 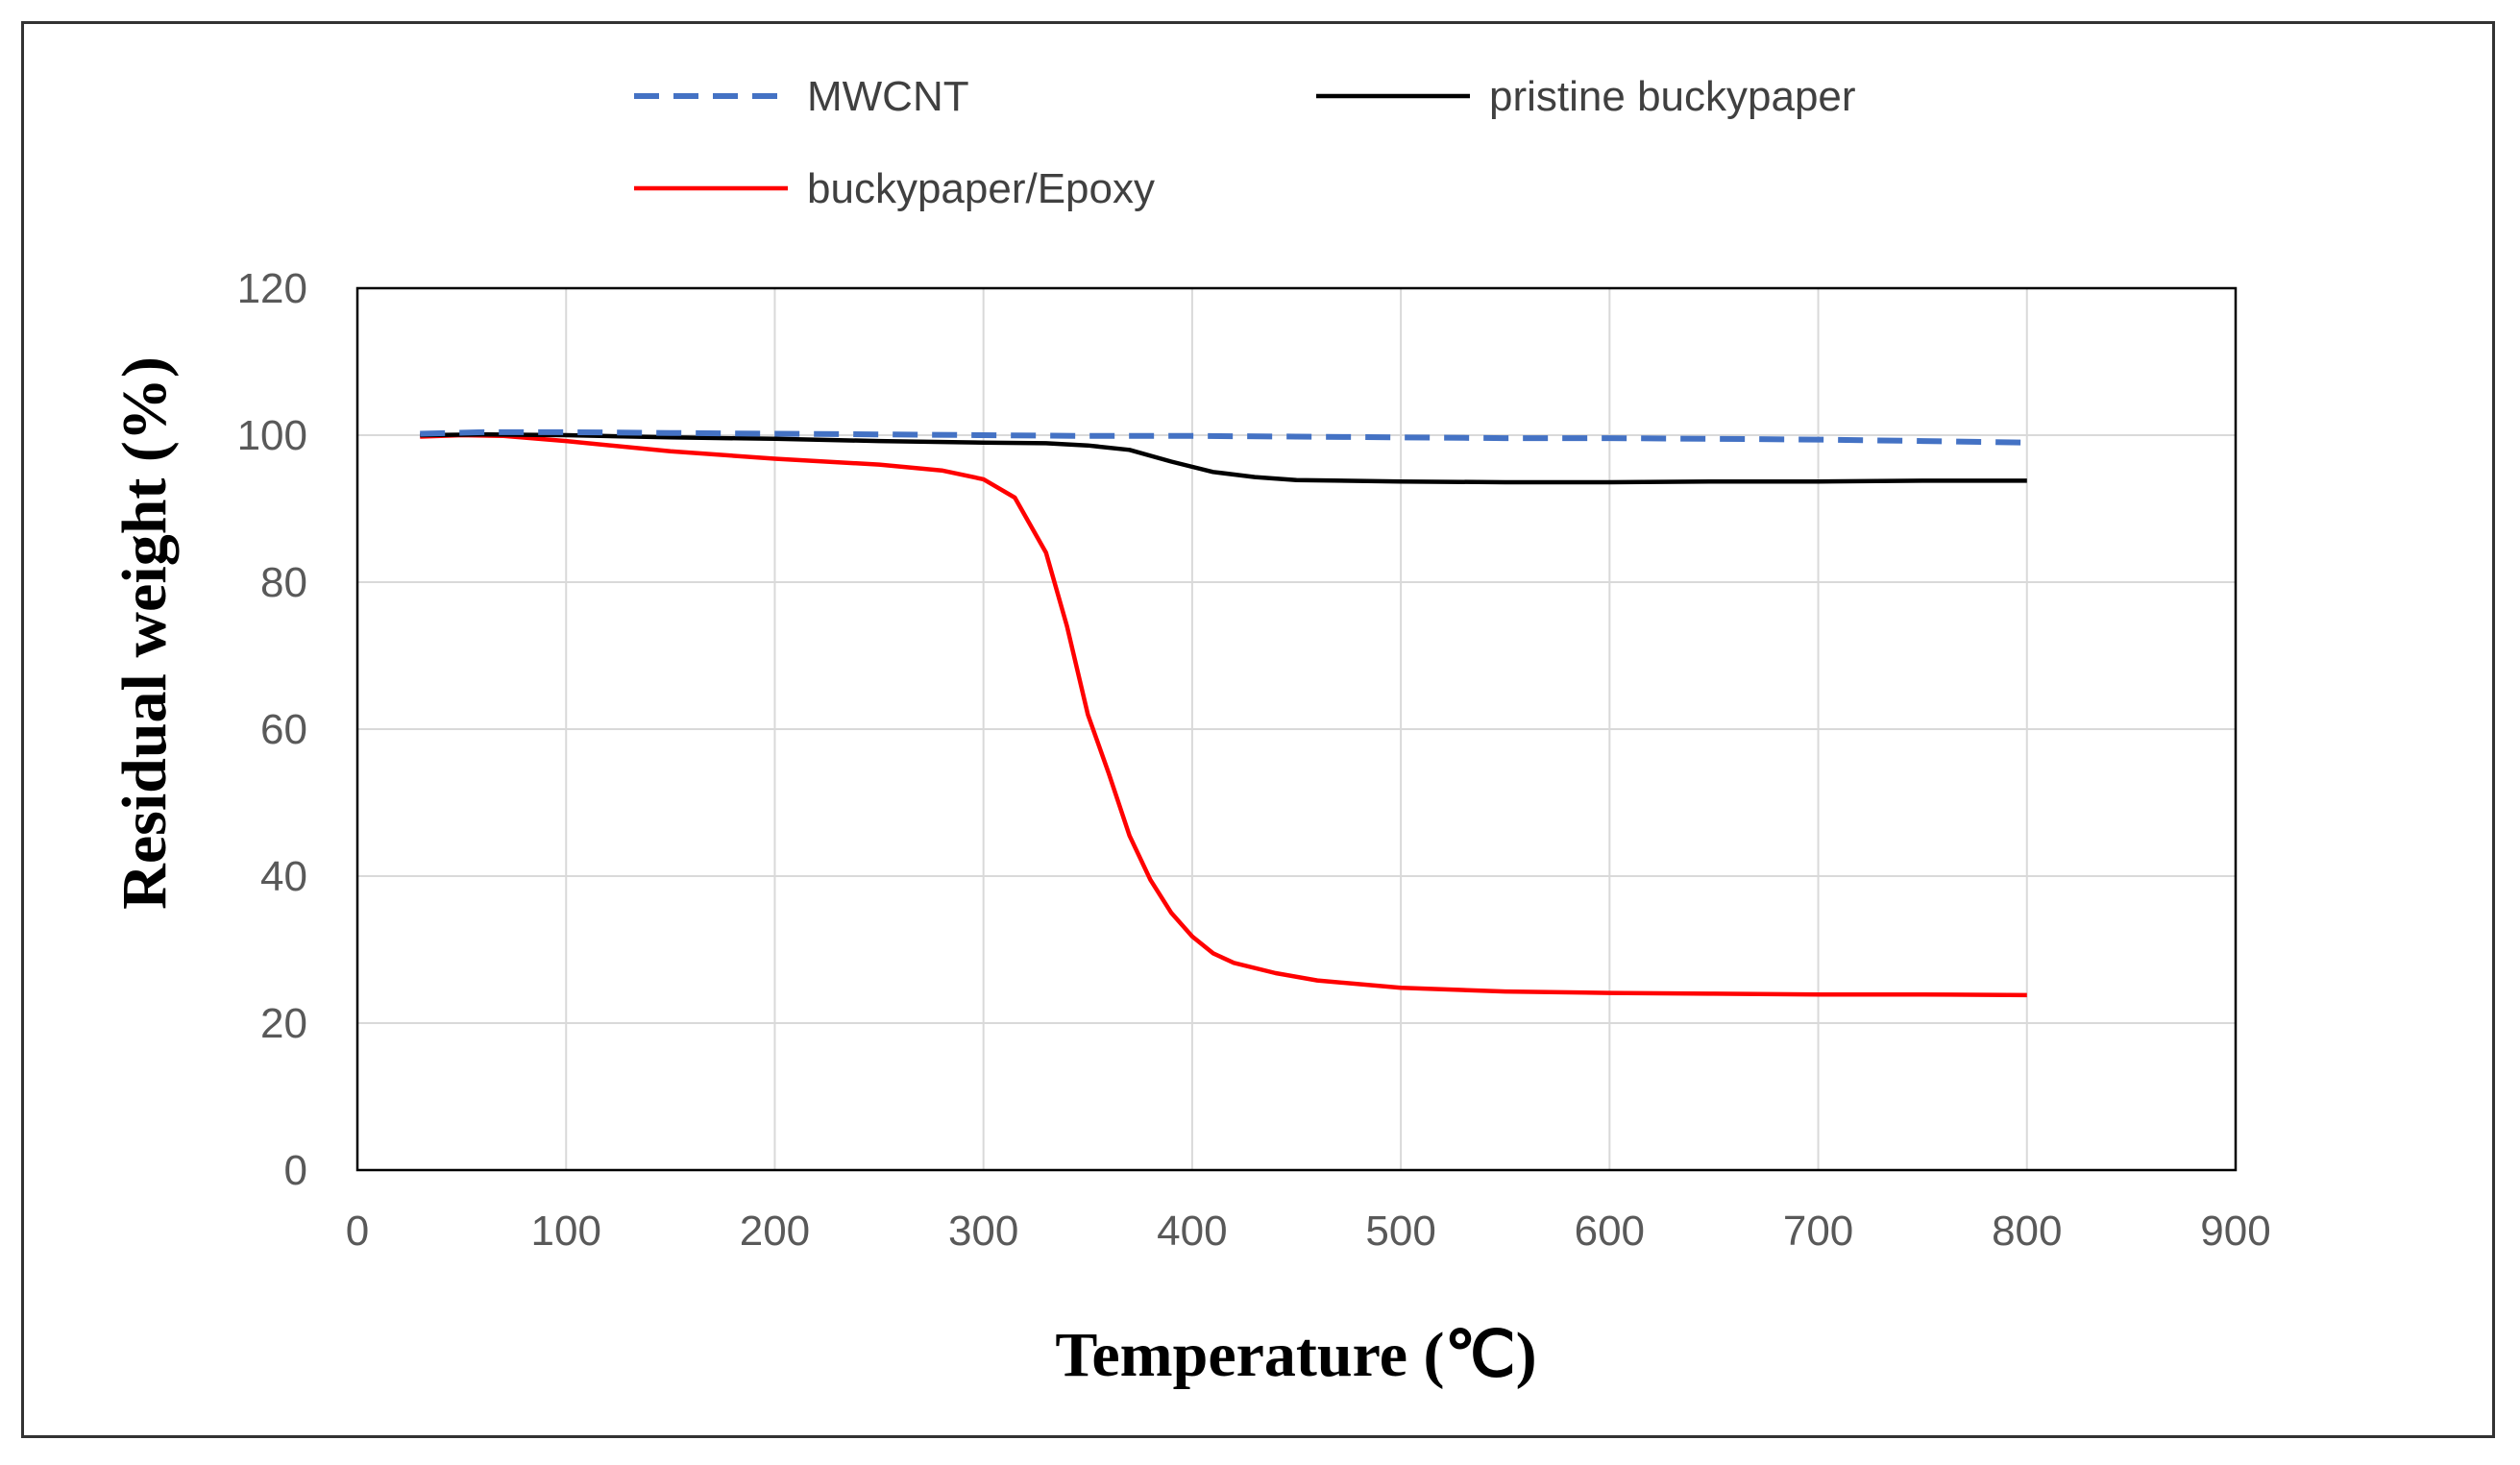 I want to click on series-line-pristine-buckypaper, so click(x=1224, y=458).